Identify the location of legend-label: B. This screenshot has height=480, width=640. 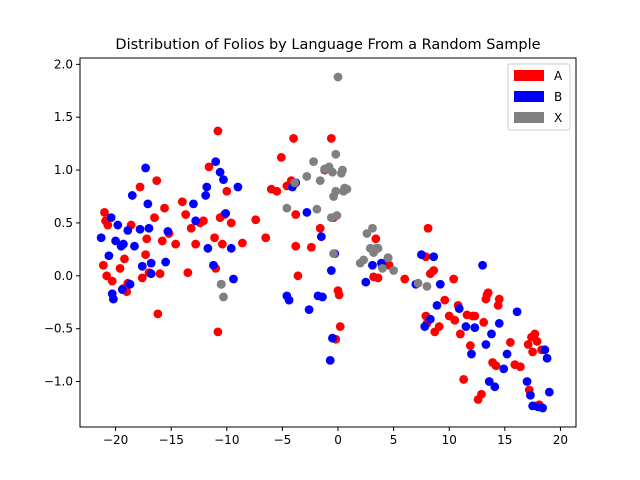
(558, 97).